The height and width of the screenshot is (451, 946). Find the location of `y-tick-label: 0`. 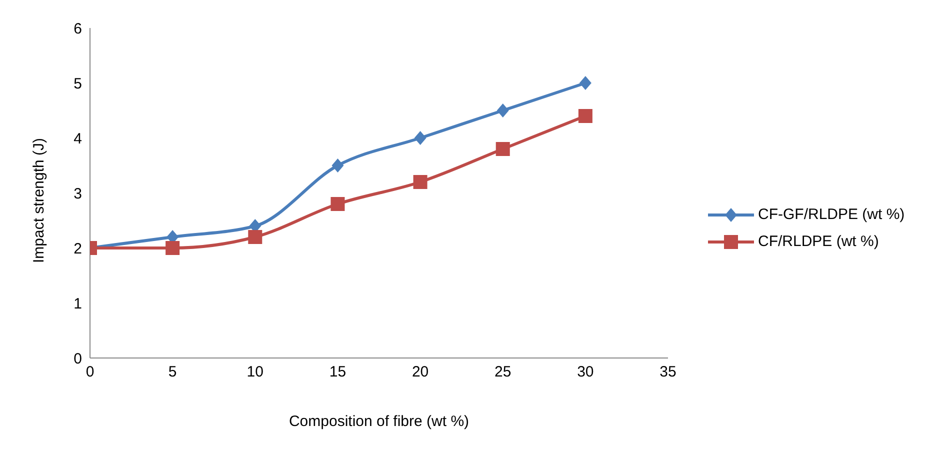

y-tick-label: 0 is located at coordinates (78, 359).